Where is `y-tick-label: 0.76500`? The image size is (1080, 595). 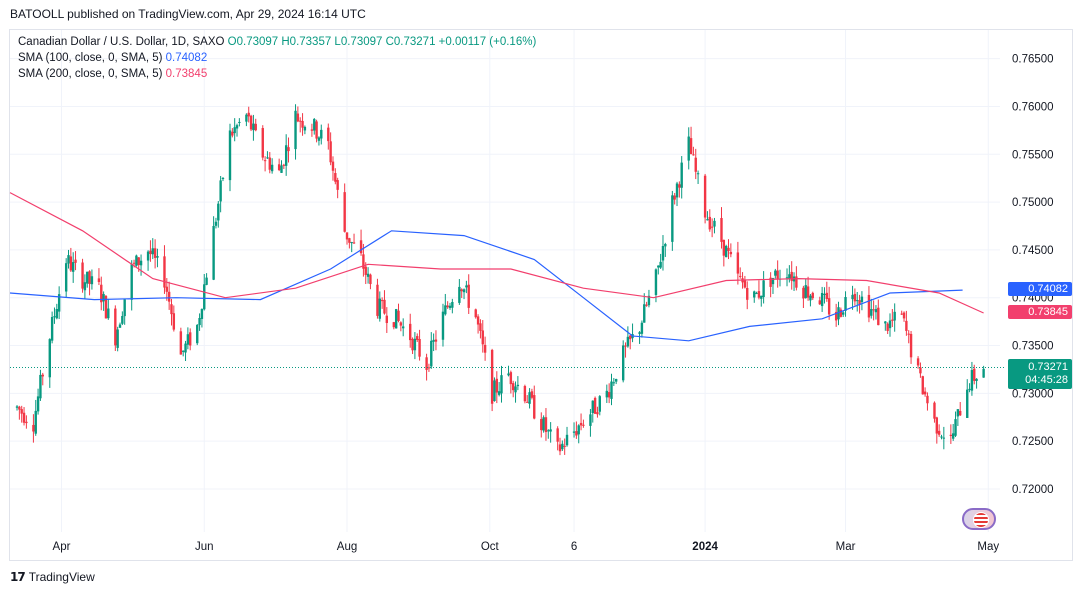
y-tick-label: 0.76500 is located at coordinates (1033, 60).